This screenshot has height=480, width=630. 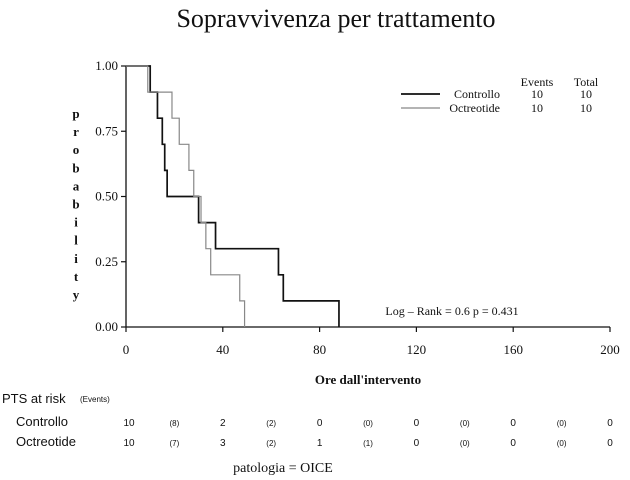 I want to click on x-tick-label: 120, so click(x=417, y=349).